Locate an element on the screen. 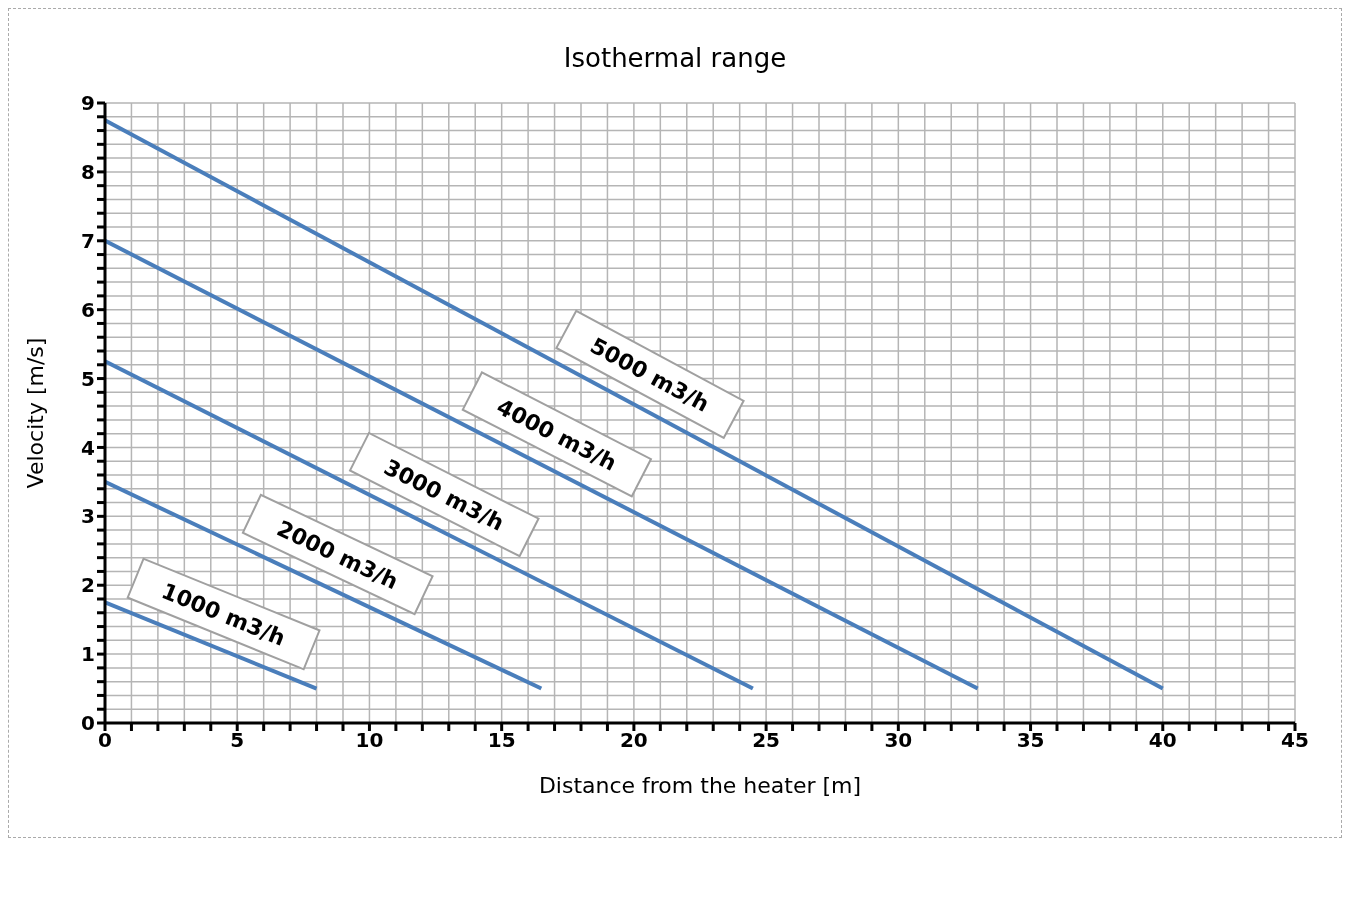  x-tick-label: 35 is located at coordinates (1030, 740).